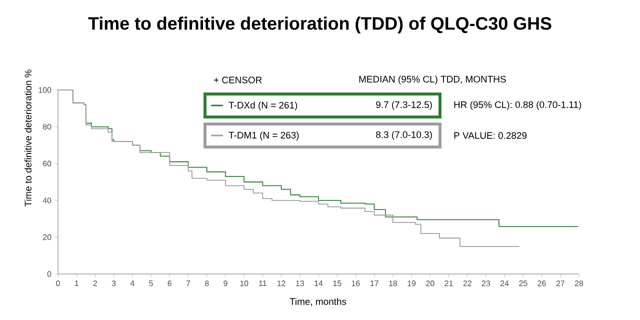 The height and width of the screenshot is (320, 640). I want to click on annotation: HR (95% CL): 0.88 (0.70-1.11), so click(518, 105).